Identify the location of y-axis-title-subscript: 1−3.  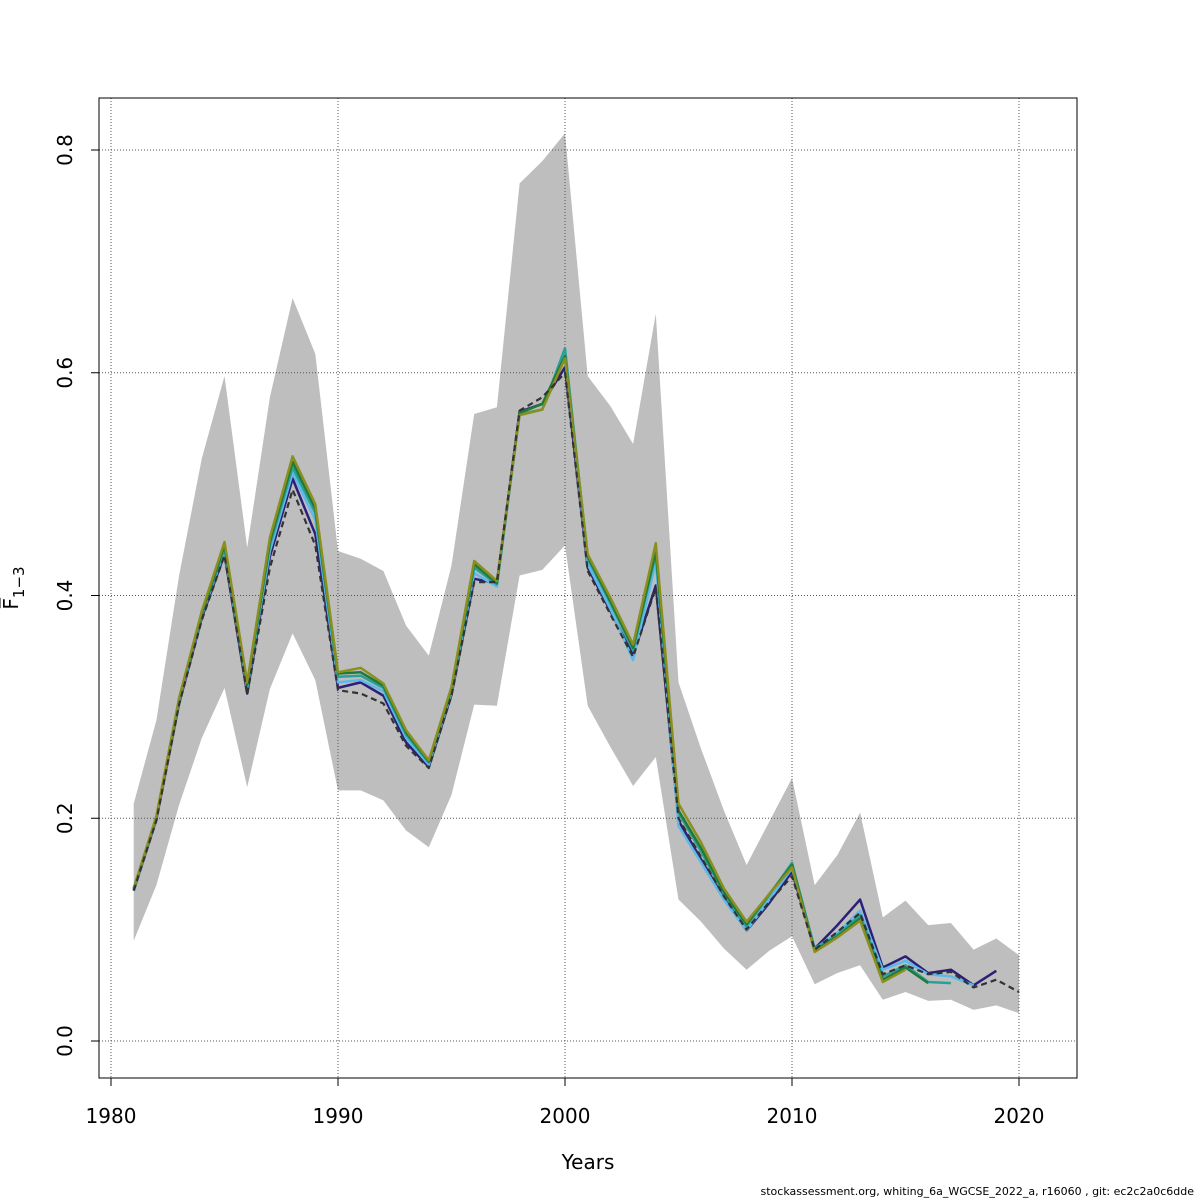
(19, 582).